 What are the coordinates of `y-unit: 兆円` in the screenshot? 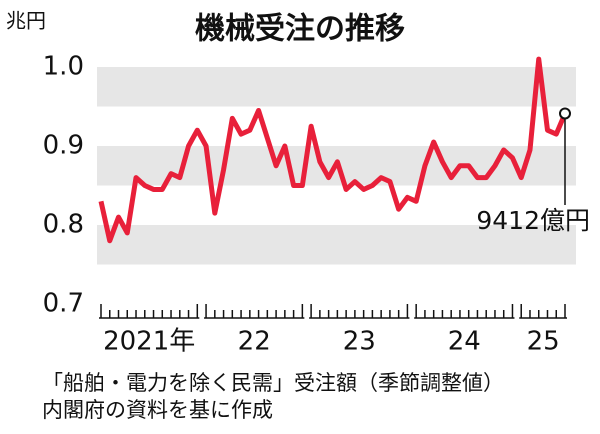 It's located at (26, 21).